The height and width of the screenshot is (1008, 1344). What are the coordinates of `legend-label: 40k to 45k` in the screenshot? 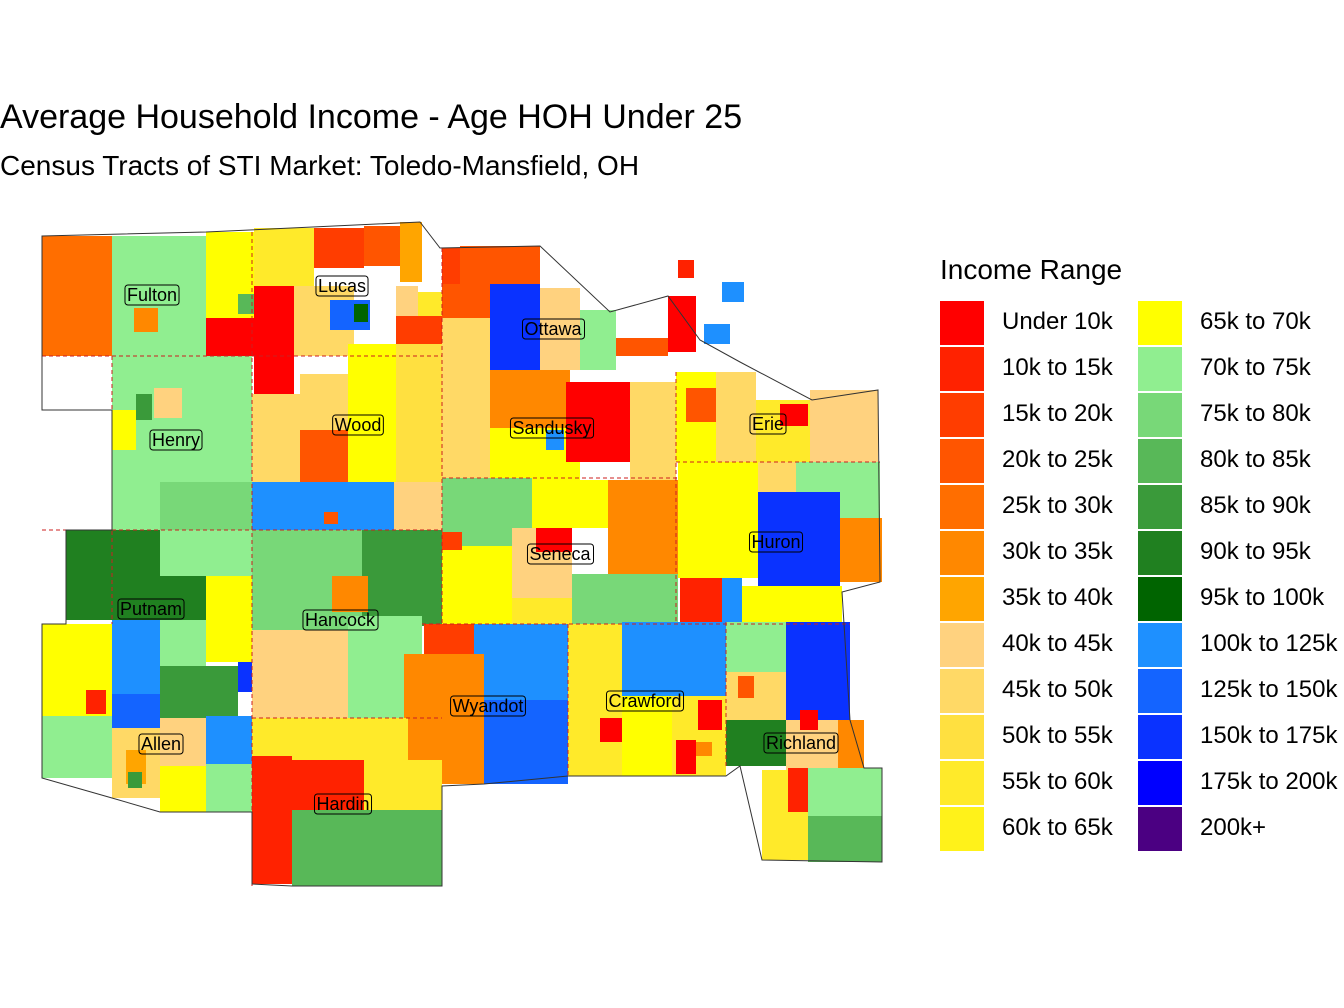 It's located at (1057, 643).